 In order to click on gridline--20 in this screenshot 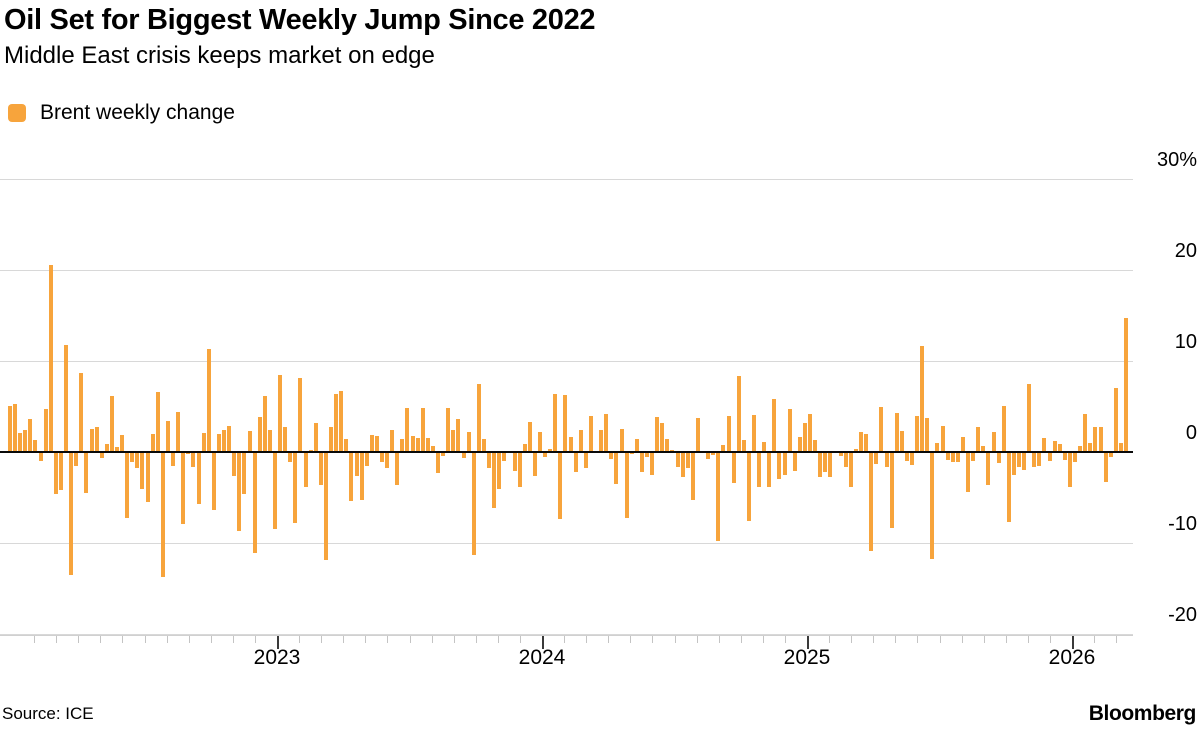, I will do `click(566, 634)`.